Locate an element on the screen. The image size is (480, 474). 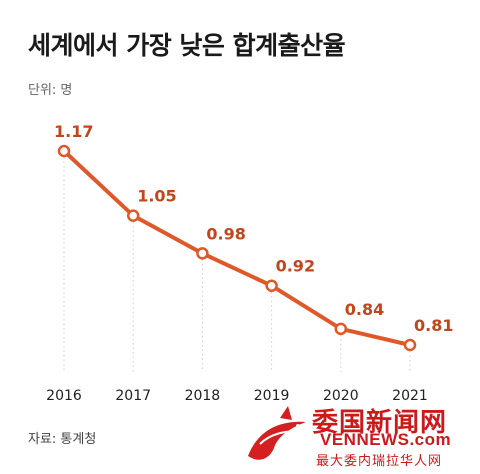
dragon-logo-icon is located at coordinates (277, 433).